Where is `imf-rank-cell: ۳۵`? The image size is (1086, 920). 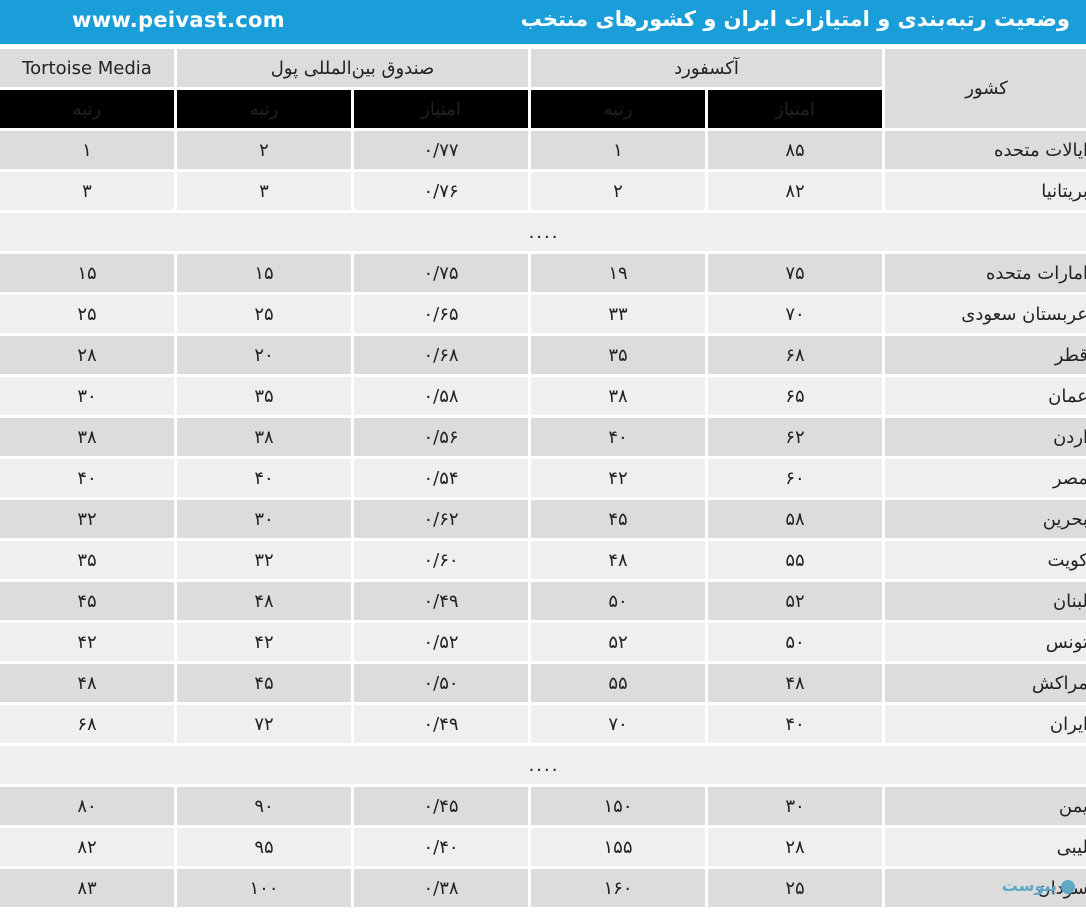
imf-rank-cell: ۳۵ is located at coordinates (264, 396).